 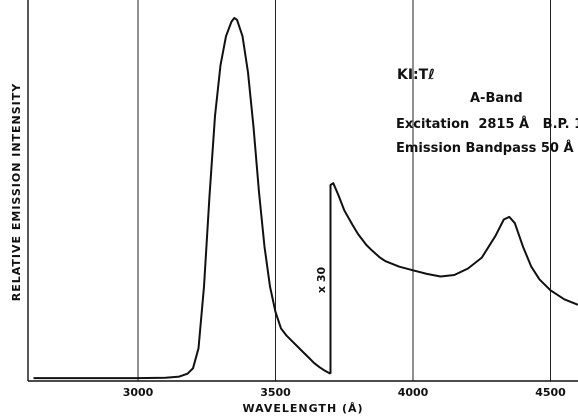 What do you see at coordinates (485, 148) in the screenshot?
I see `annotation-emission: Emission Bandpass 50 Å` at bounding box center [485, 148].